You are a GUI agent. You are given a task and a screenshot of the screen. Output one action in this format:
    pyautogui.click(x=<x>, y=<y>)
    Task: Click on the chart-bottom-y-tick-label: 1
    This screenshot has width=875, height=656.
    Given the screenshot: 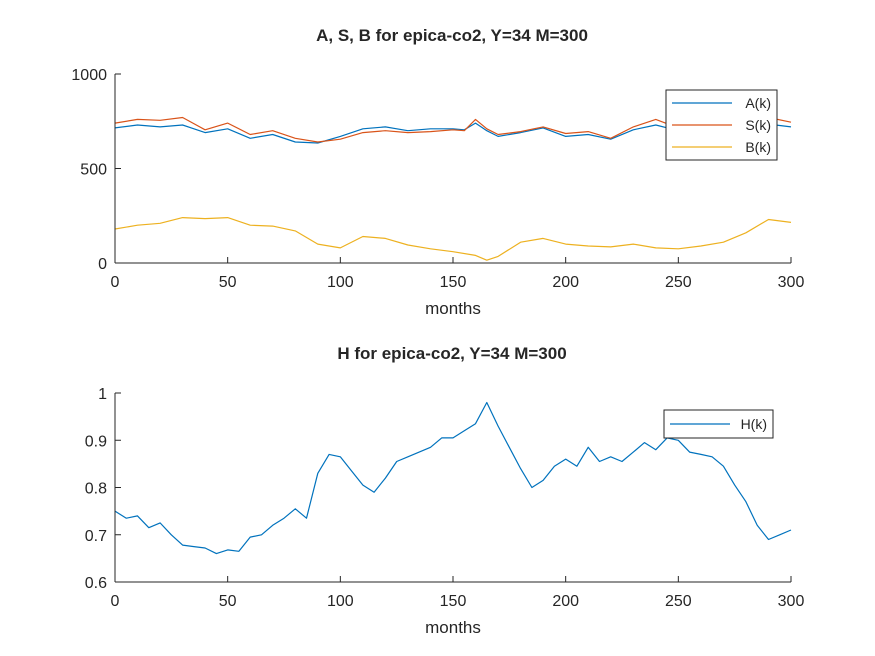 What is the action you would take?
    pyautogui.click(x=102, y=394)
    